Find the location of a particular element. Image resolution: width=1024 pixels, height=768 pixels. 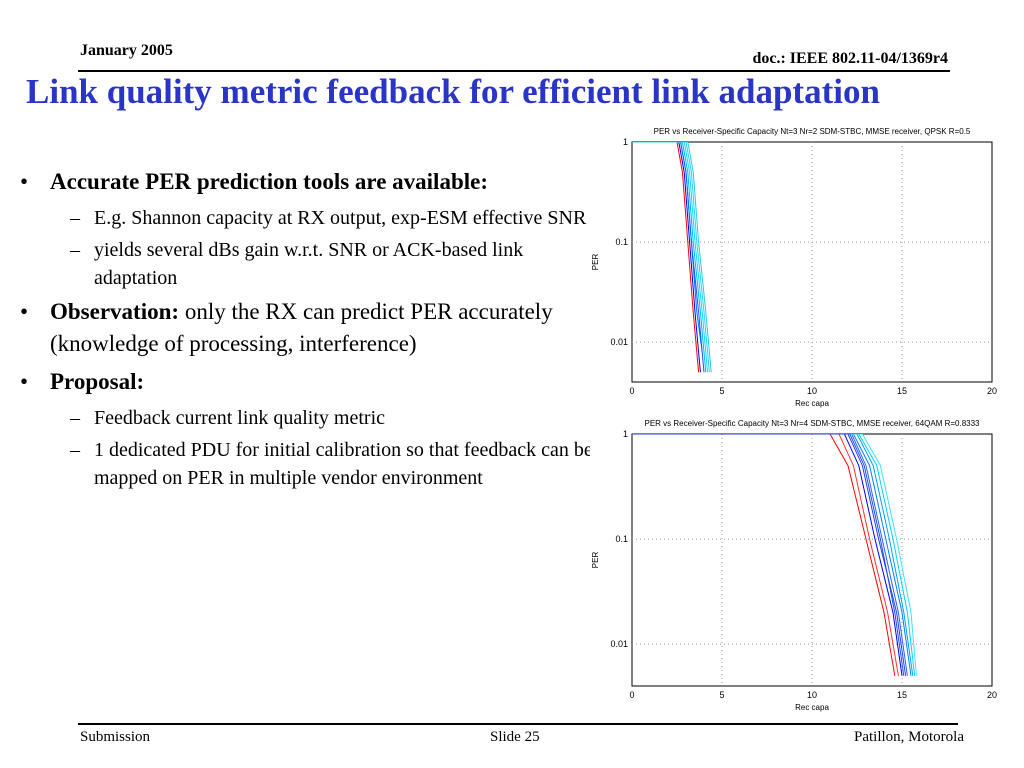

footer-slide-number: Slide 25 is located at coordinates (515, 737).